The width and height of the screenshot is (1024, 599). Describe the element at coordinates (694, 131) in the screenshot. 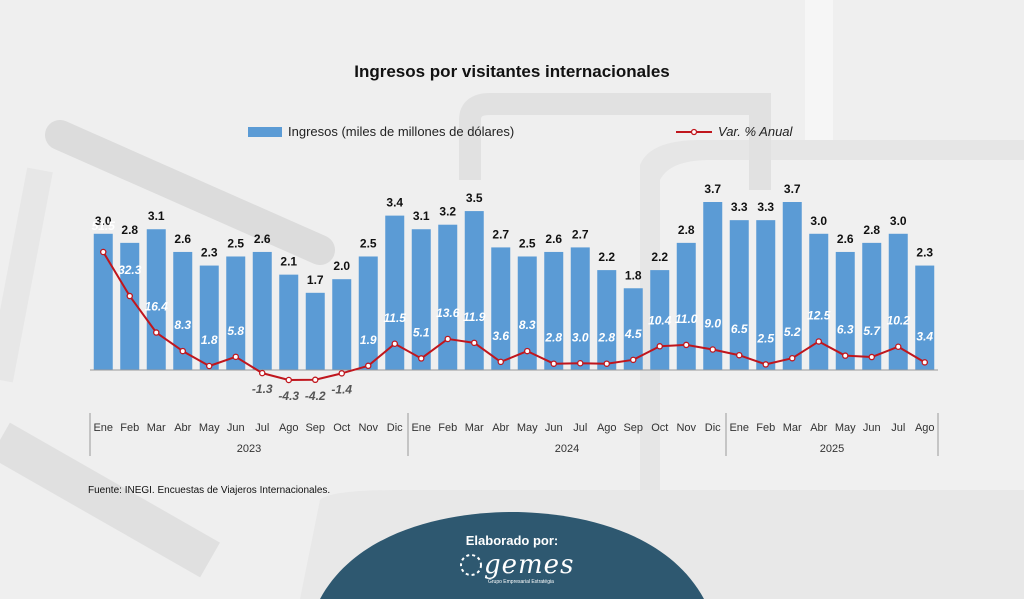

I see `legend-line-swatch` at that location.